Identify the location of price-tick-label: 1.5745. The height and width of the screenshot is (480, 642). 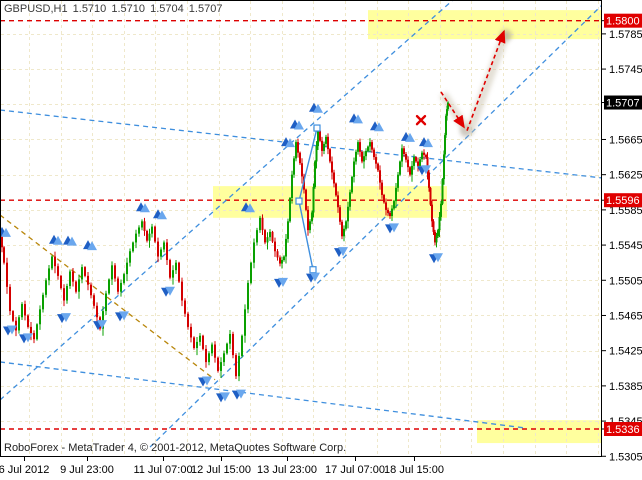
(625, 70).